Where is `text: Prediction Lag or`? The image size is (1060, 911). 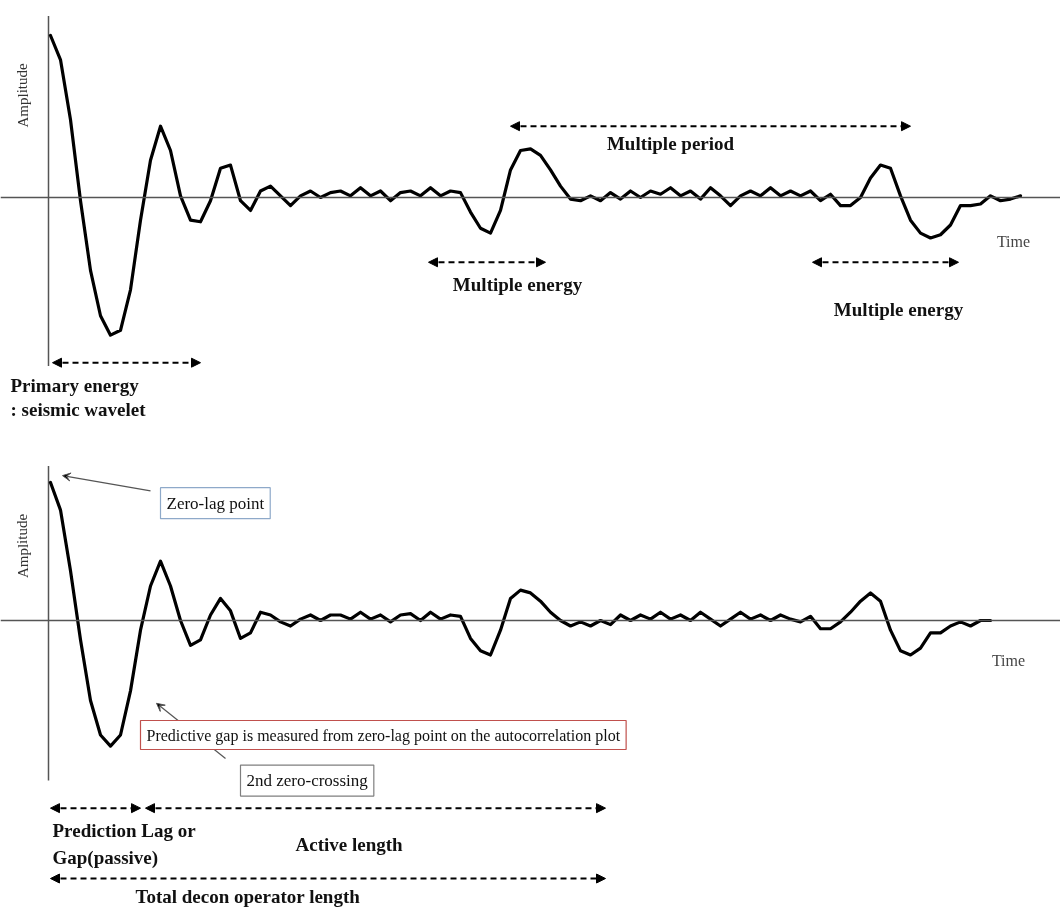
text: Prediction Lag or is located at coordinates (124, 830).